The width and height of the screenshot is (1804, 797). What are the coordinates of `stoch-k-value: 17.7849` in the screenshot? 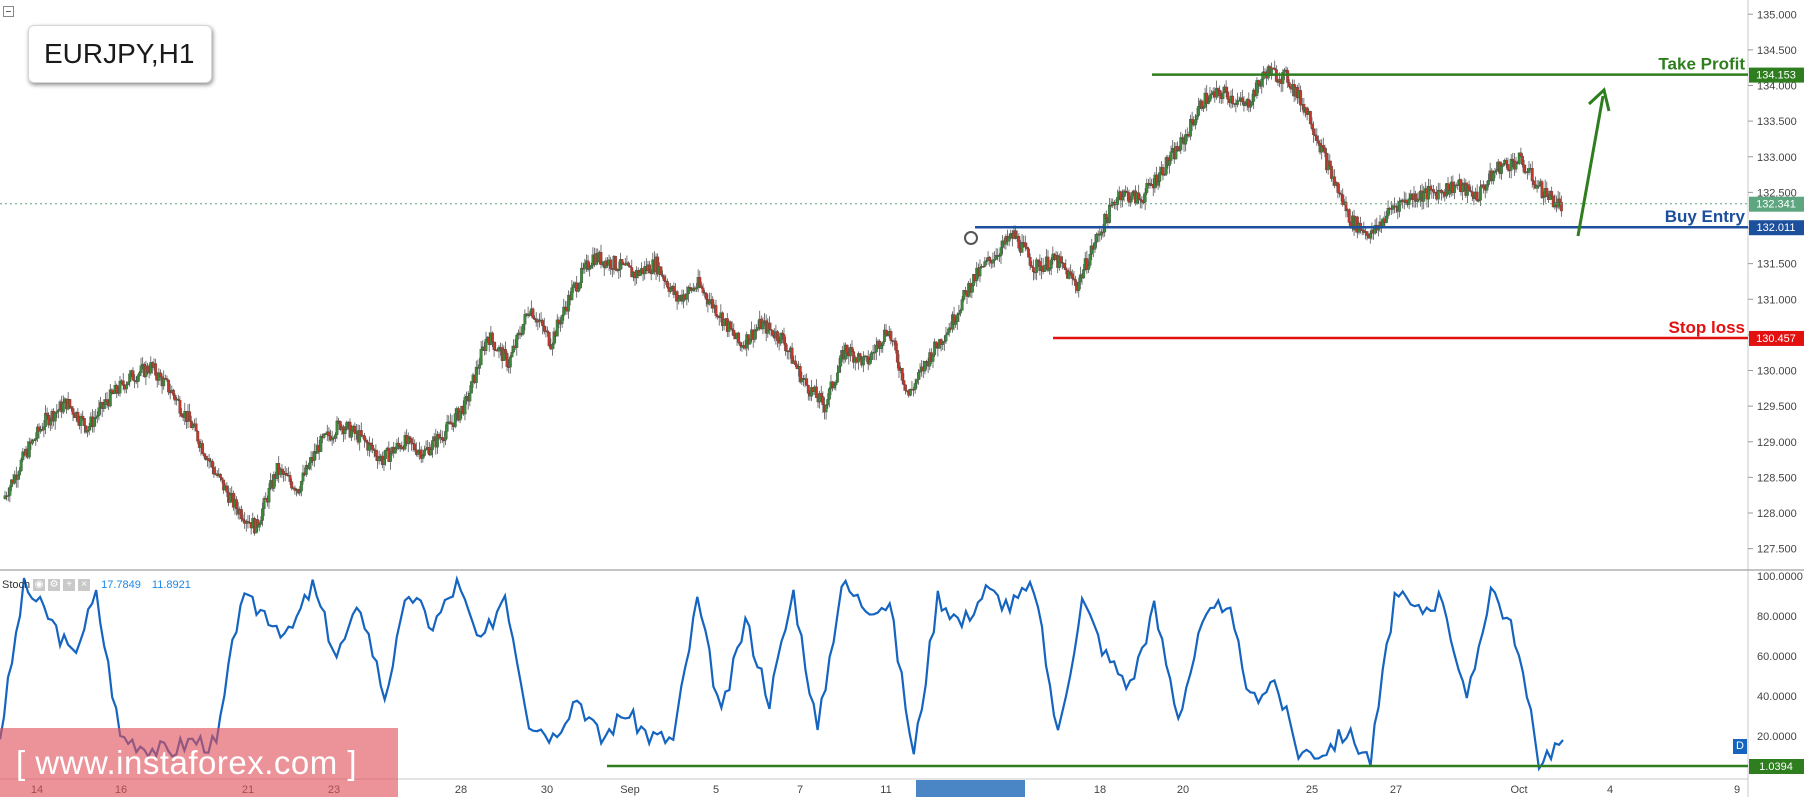 It's located at (121, 585).